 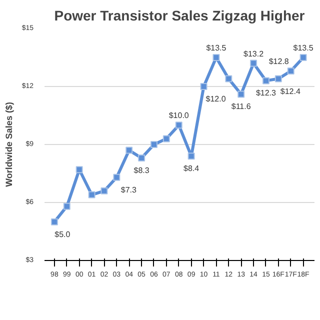 I want to click on data-label: $8.4, so click(x=192, y=169).